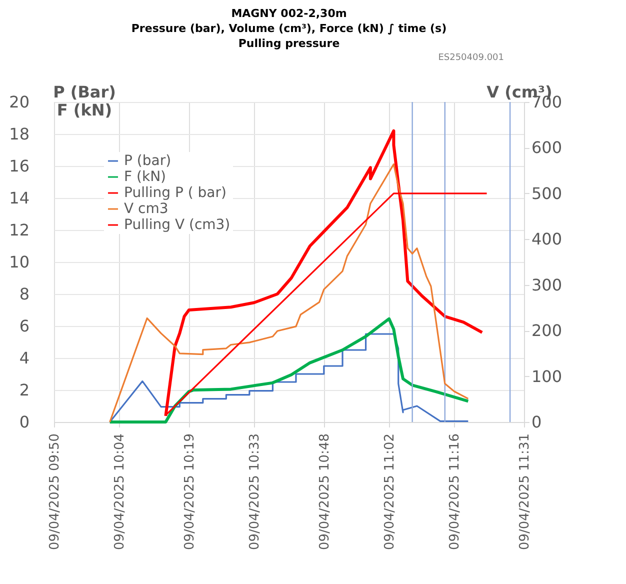 The image size is (626, 584). Describe the element at coordinates (120, 492) in the screenshot. I see `x-tick-label: 09/04/2025 10:04` at that location.